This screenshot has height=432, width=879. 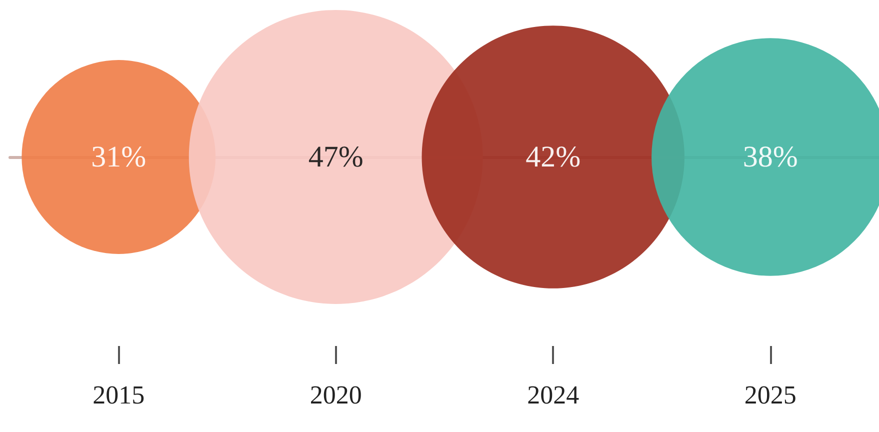 I want to click on data-label: 38%, so click(x=770, y=157).